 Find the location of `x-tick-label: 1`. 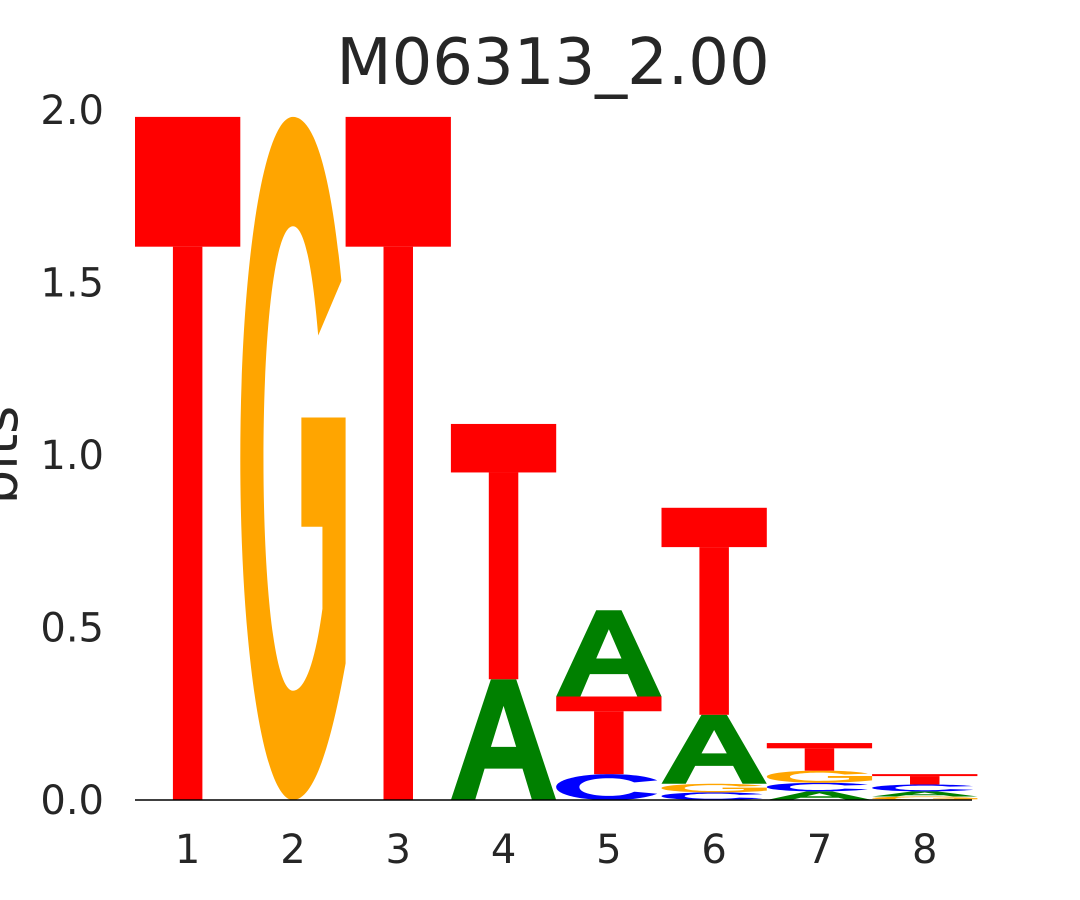

x-tick-label: 1 is located at coordinates (187, 850).